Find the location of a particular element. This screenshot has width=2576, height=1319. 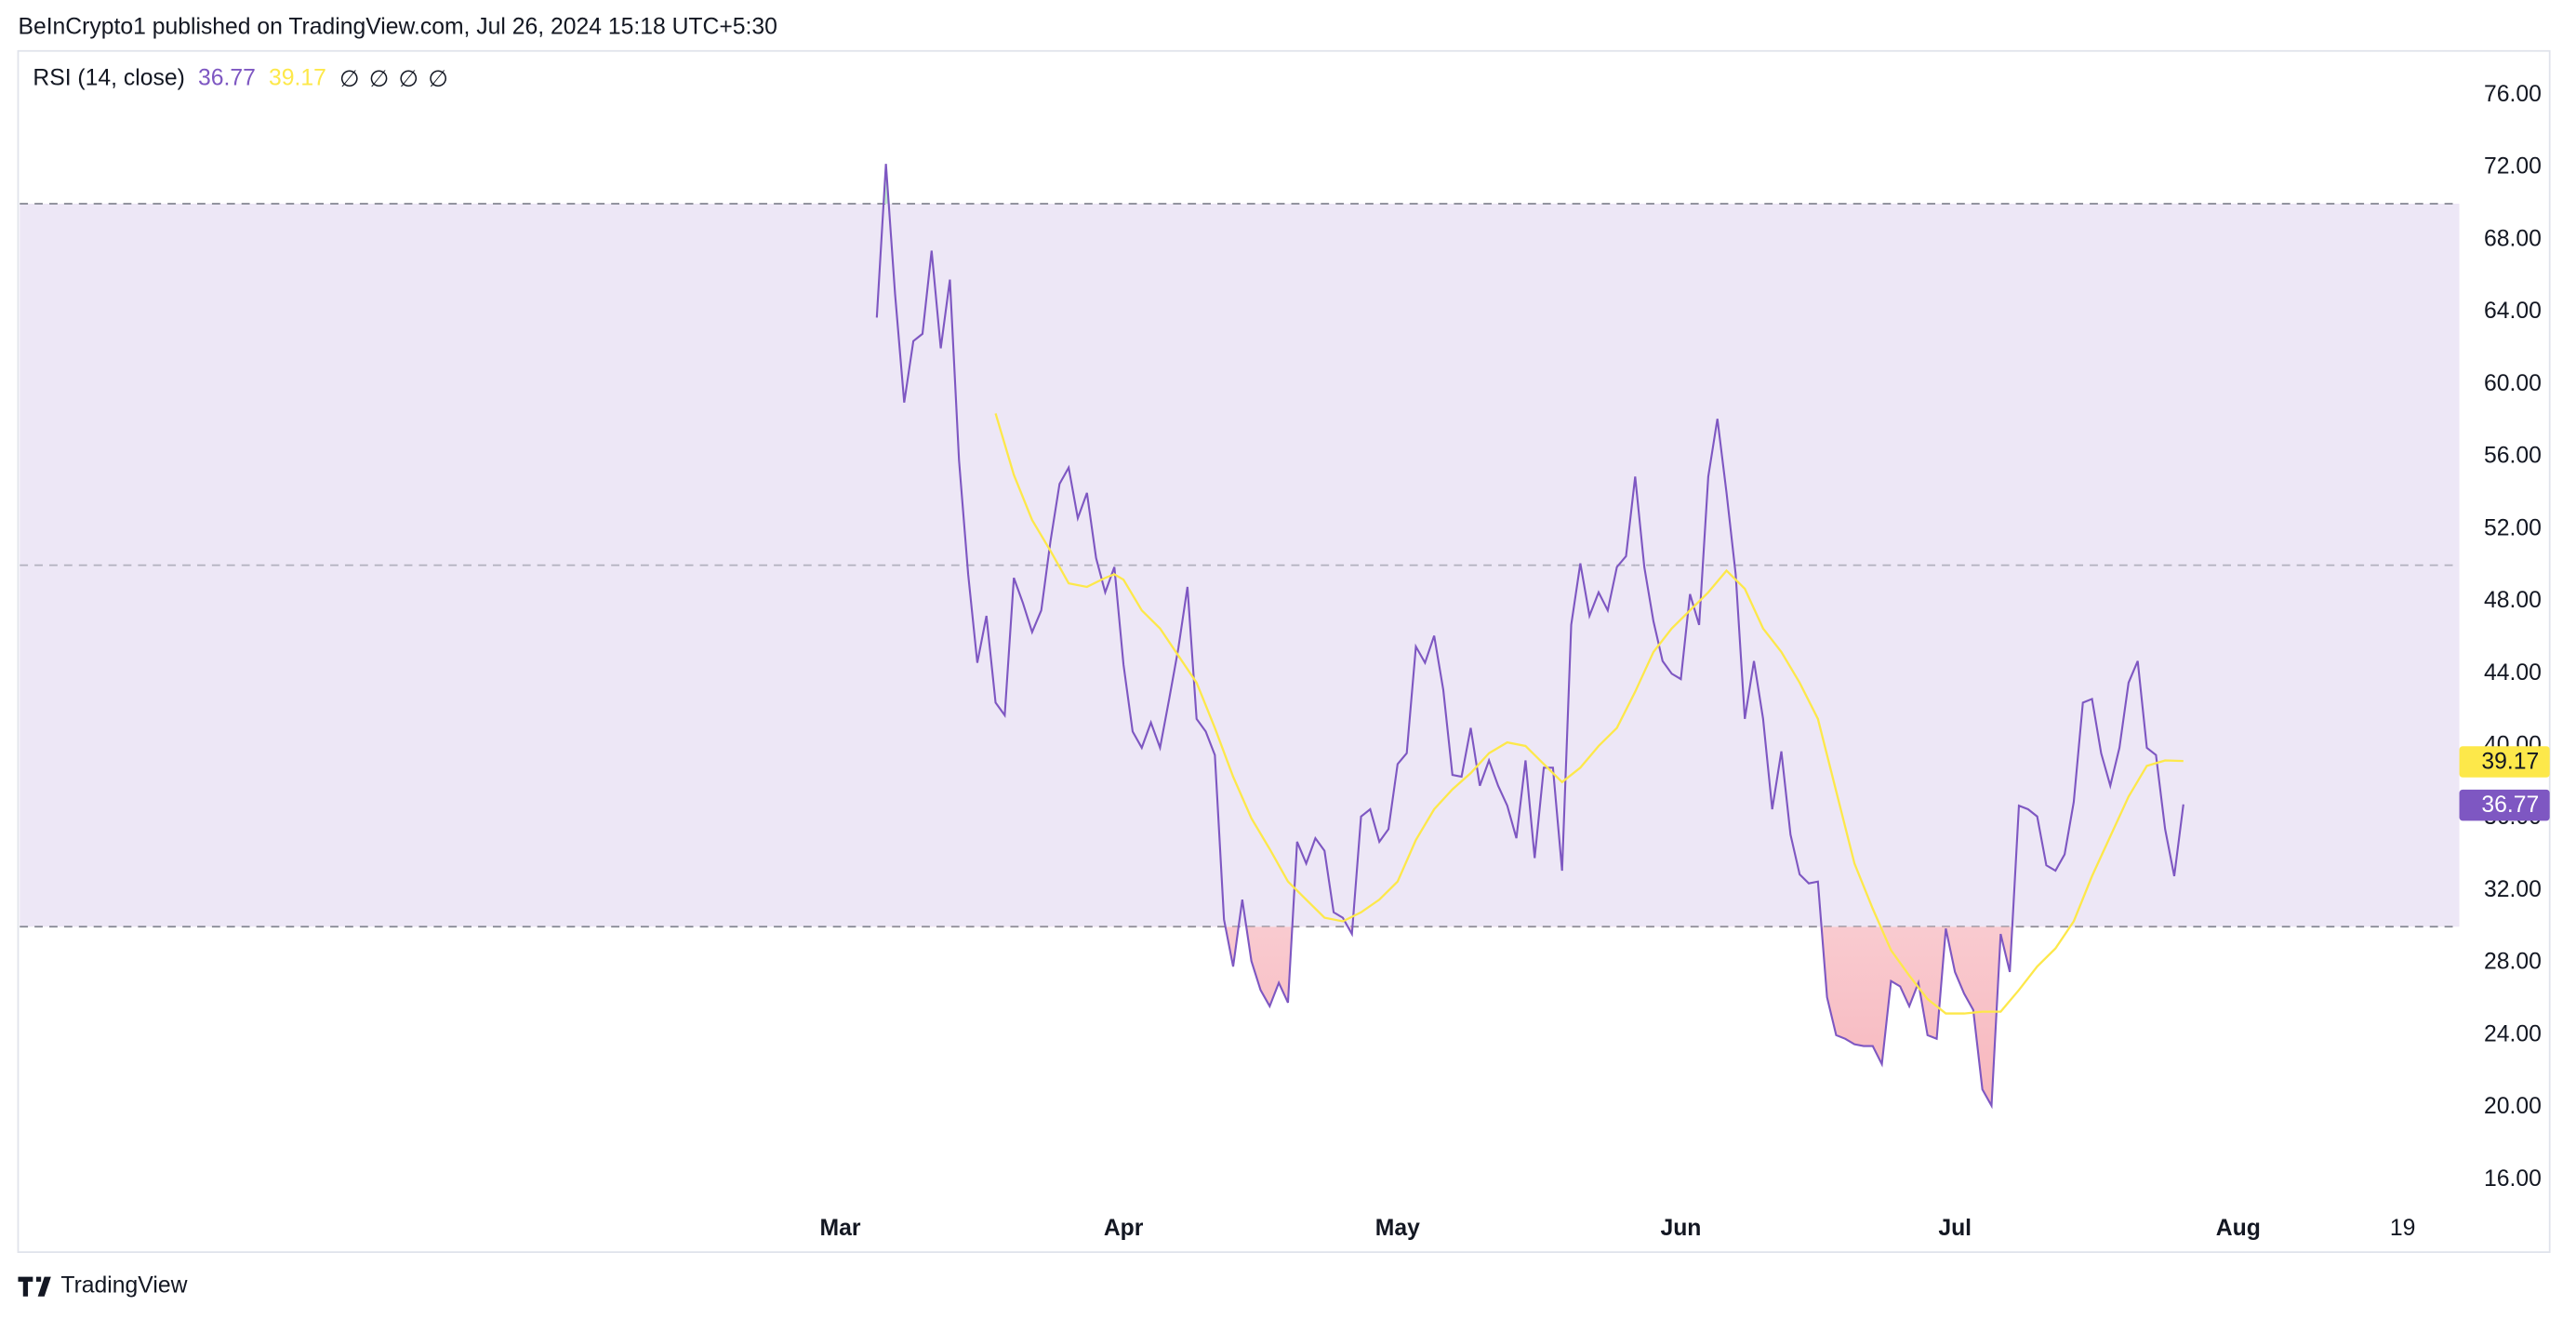

x-tick-label: Mar is located at coordinates (840, 1228).